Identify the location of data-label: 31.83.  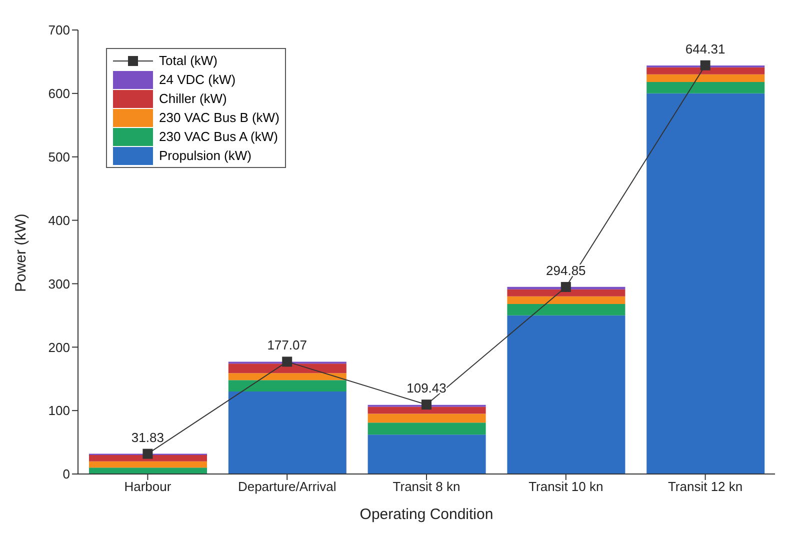
(147, 437).